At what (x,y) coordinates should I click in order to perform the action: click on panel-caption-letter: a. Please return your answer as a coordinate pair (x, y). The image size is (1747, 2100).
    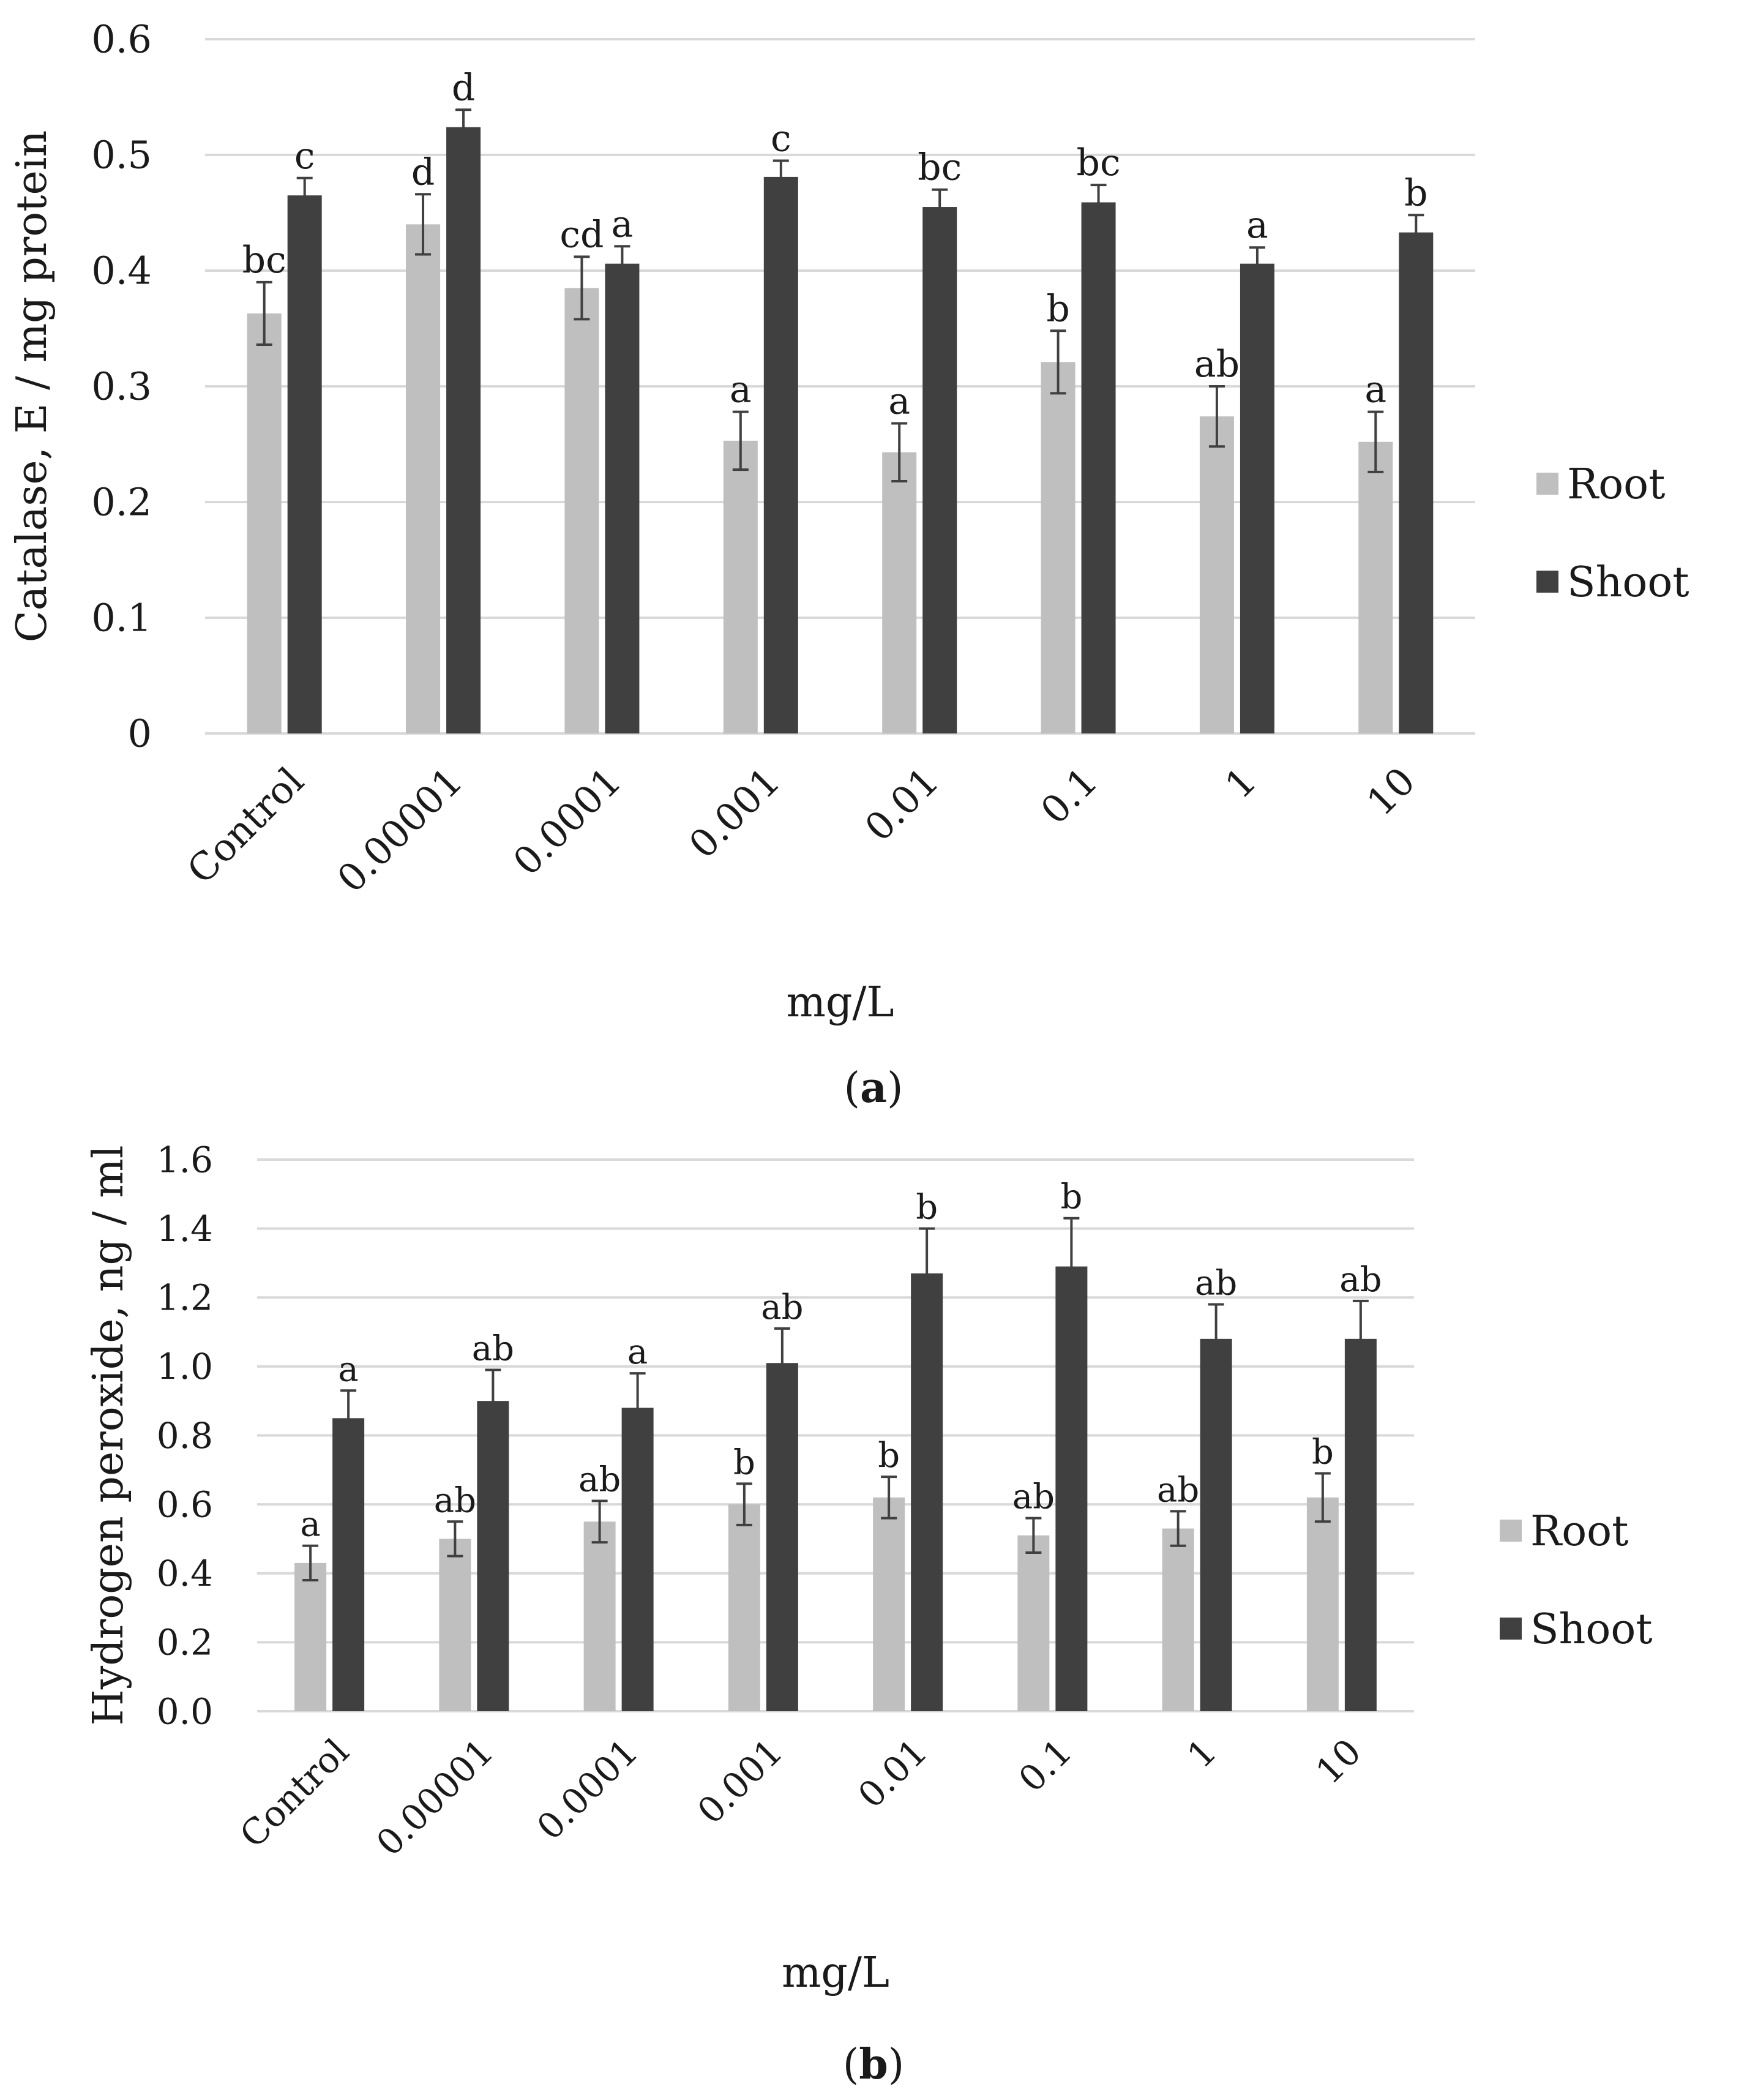
    Looking at the image, I should click on (873, 1087).